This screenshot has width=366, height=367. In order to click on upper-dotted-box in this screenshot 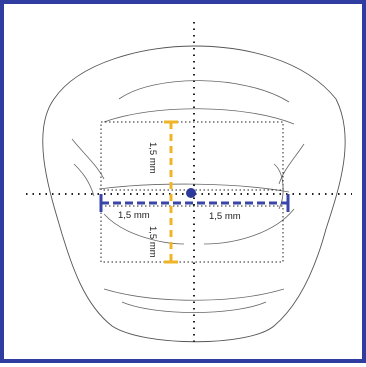, I will do `click(192, 156)`.